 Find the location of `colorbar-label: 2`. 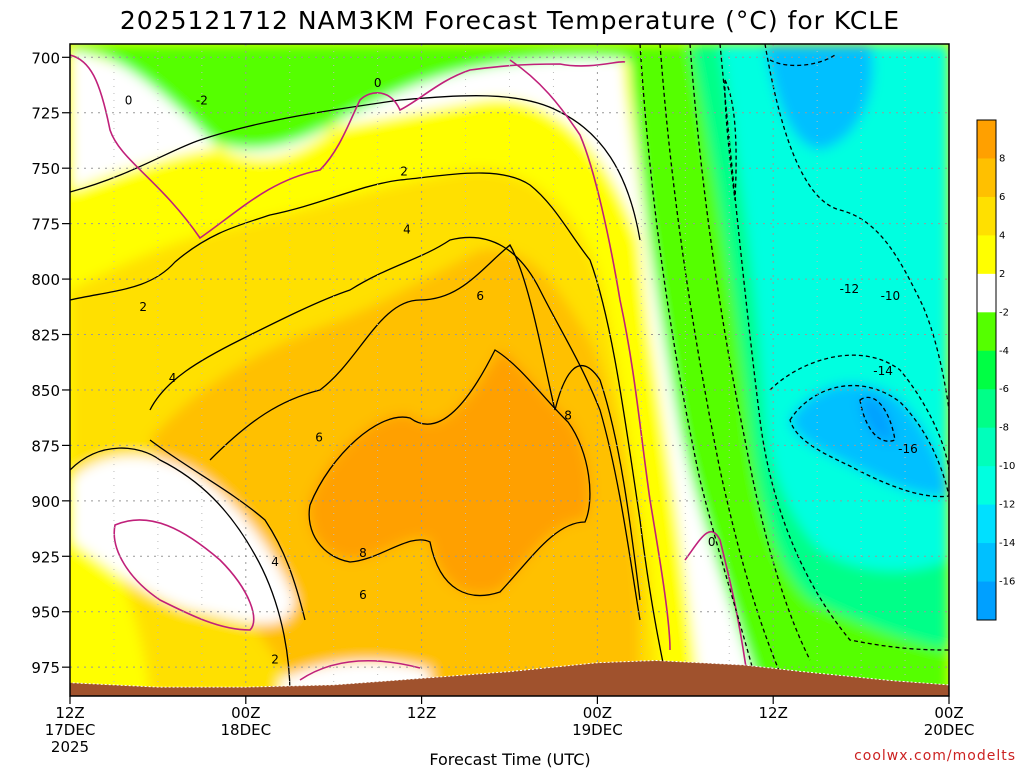

colorbar-label: 2 is located at coordinates (1002, 274).